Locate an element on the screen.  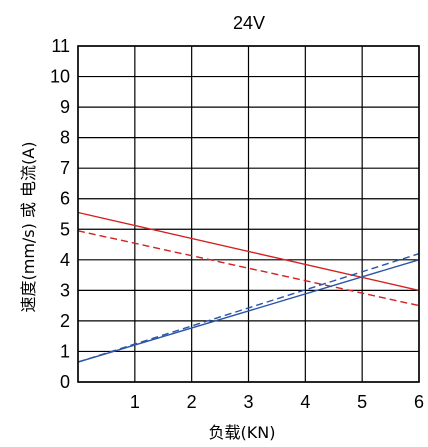
y-tick-label: 2 is located at coordinates (65, 321).